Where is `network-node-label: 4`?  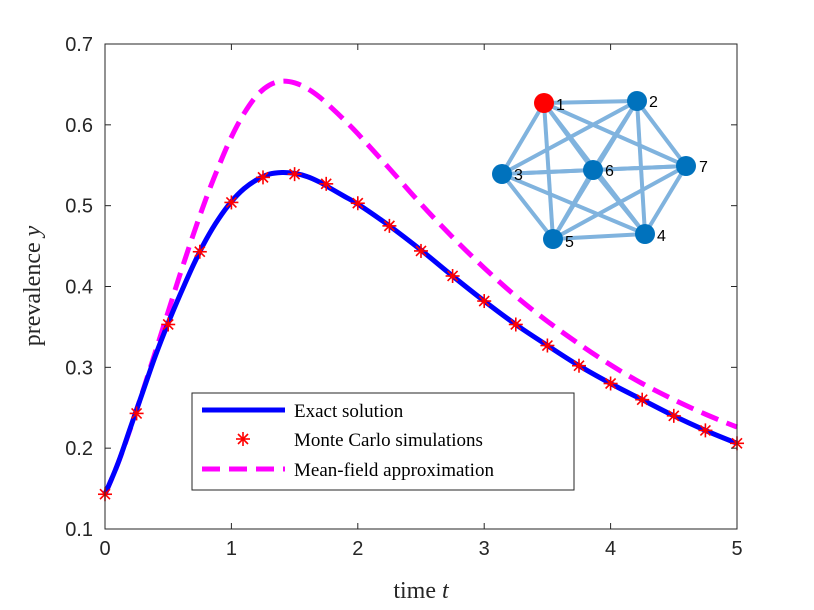
network-node-label: 4 is located at coordinates (661, 236).